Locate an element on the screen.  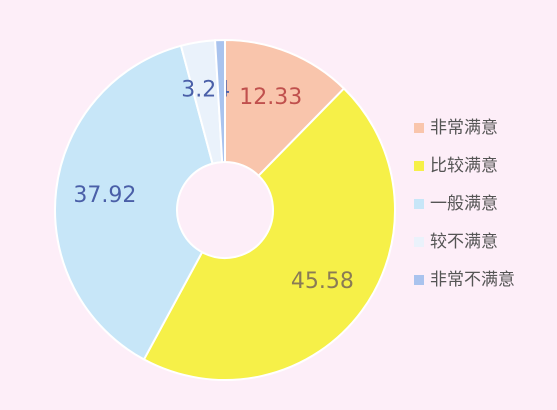
legend-label: 比较满意 is located at coordinates (464, 166).